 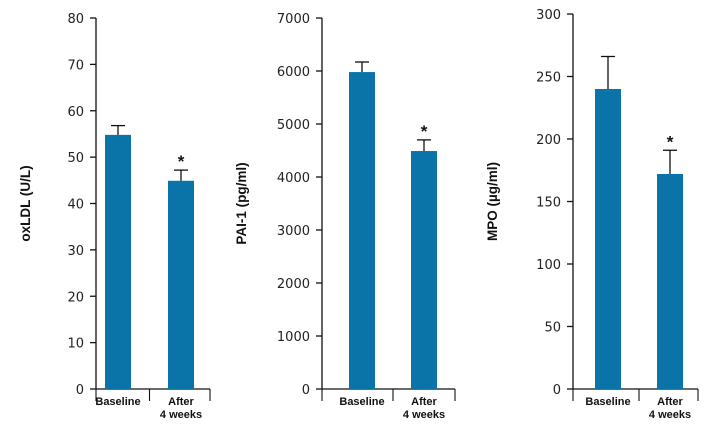 What do you see at coordinates (241, 203) in the screenshot?
I see `y-axis-label: PAI-1 (pg/ml)` at bounding box center [241, 203].